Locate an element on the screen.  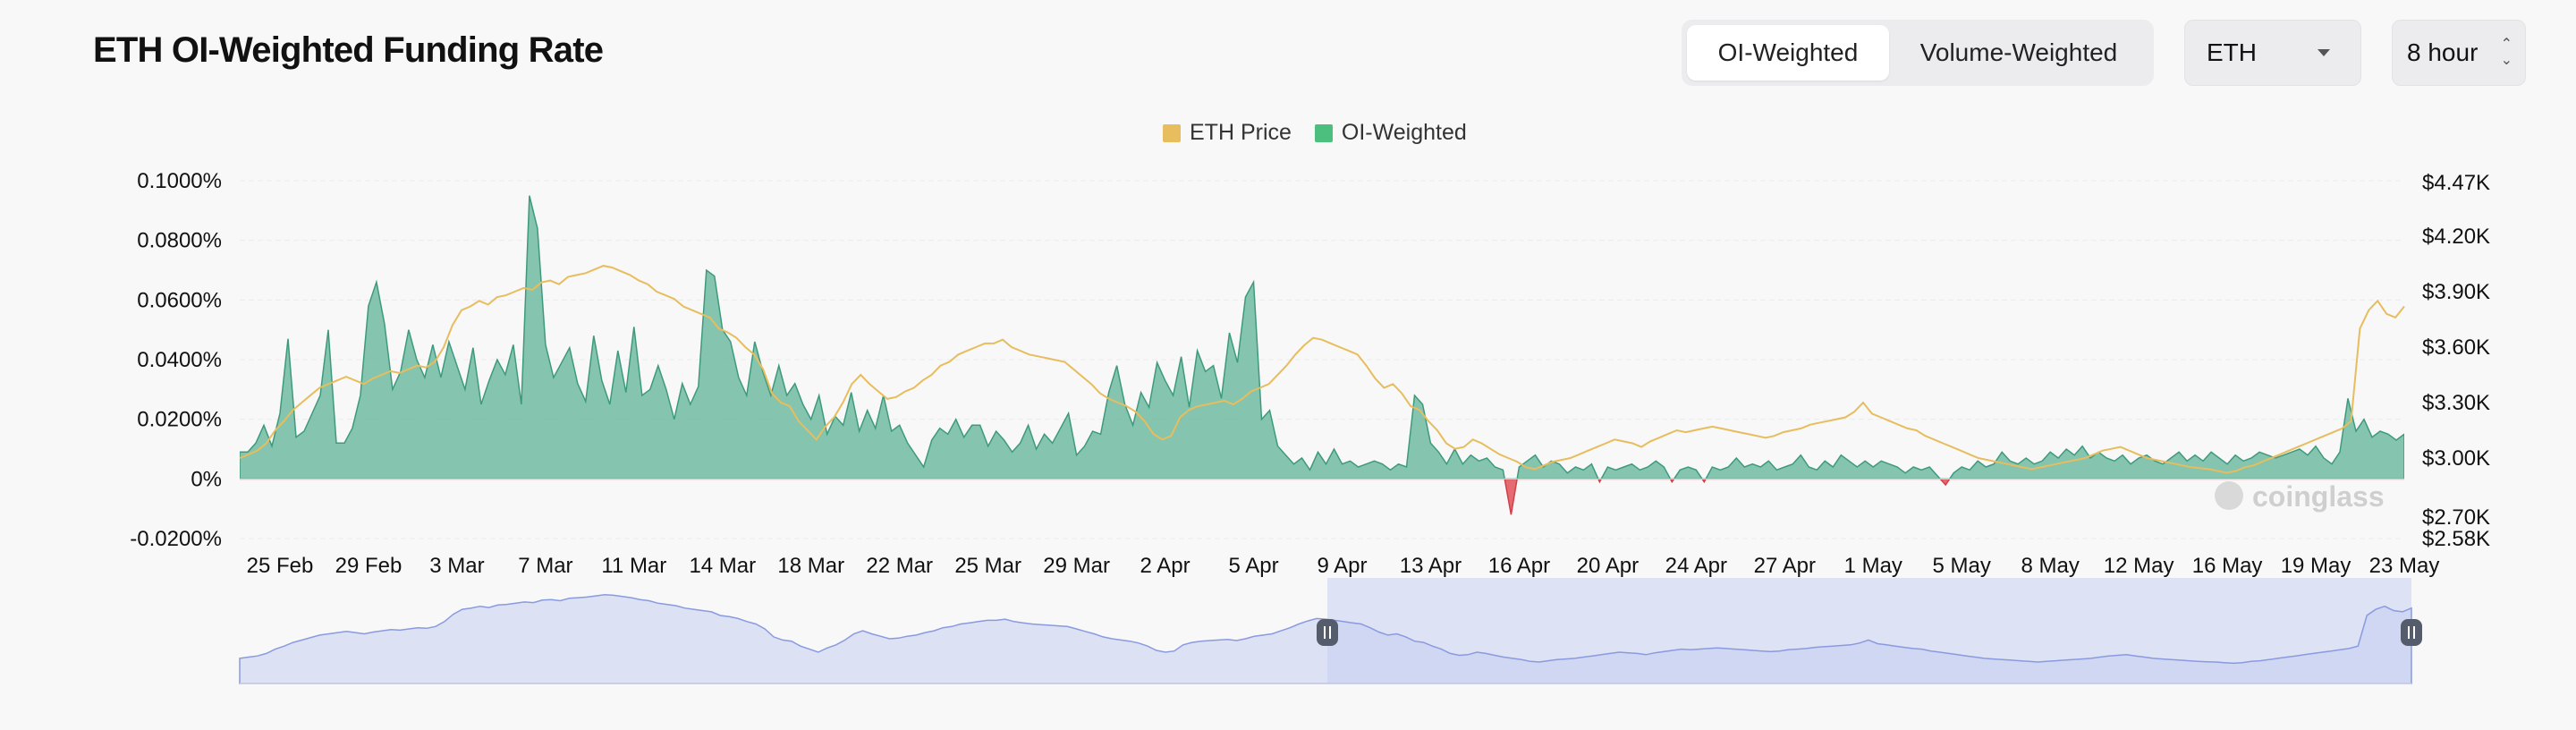
y-tick-label-right: $3.60K is located at coordinates (2456, 348).